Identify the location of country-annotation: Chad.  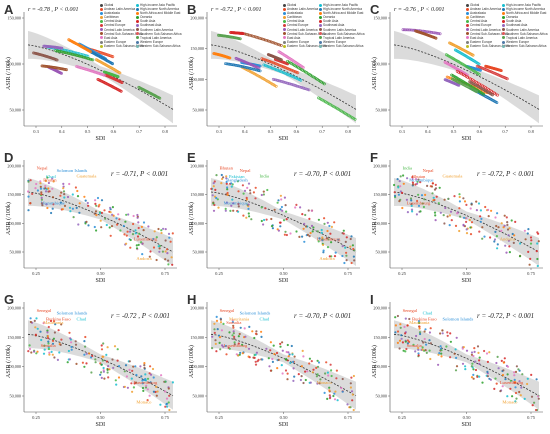
(265, 318).